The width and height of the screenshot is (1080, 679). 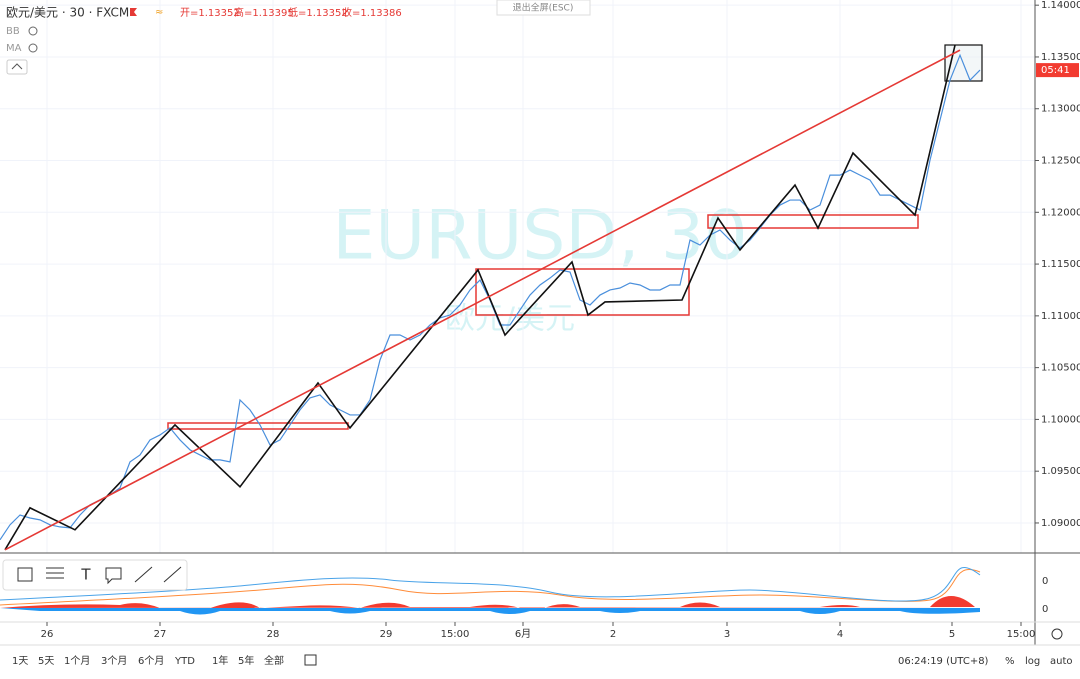 What do you see at coordinates (46, 661) in the screenshot?
I see `range-button: 5天` at bounding box center [46, 661].